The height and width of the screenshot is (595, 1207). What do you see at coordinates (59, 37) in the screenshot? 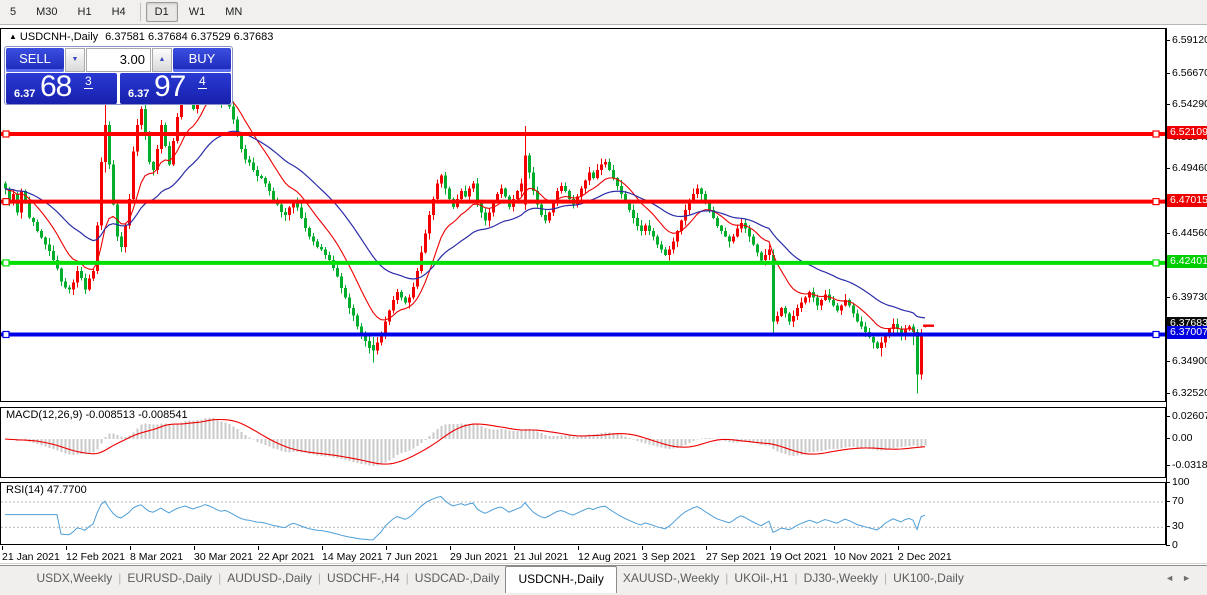
I see `chart-symbol-period: USDCNH-,Daily` at bounding box center [59, 37].